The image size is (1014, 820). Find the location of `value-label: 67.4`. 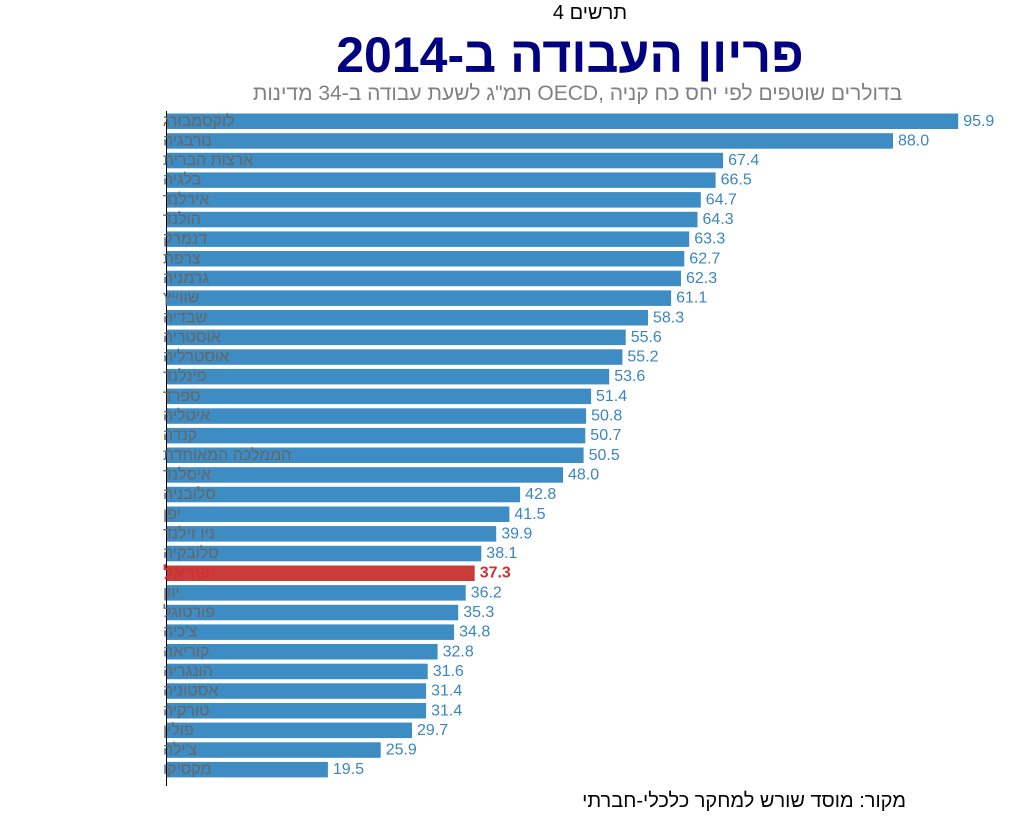

value-label: 67.4 is located at coordinates (743, 160).